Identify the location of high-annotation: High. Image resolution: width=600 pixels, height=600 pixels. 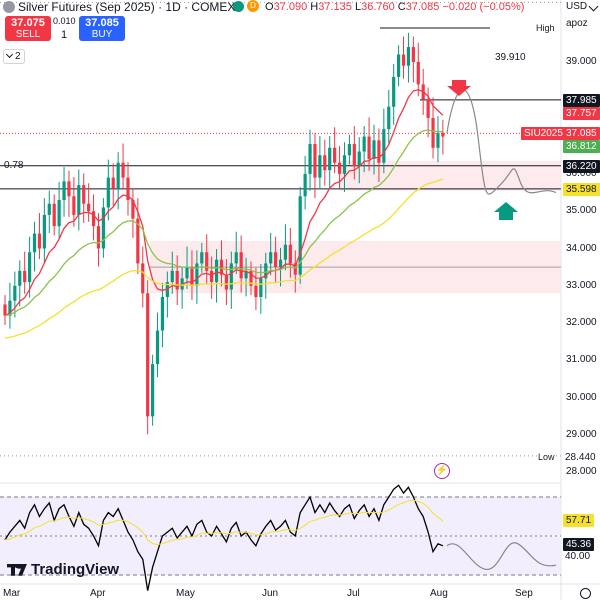
(545, 28).